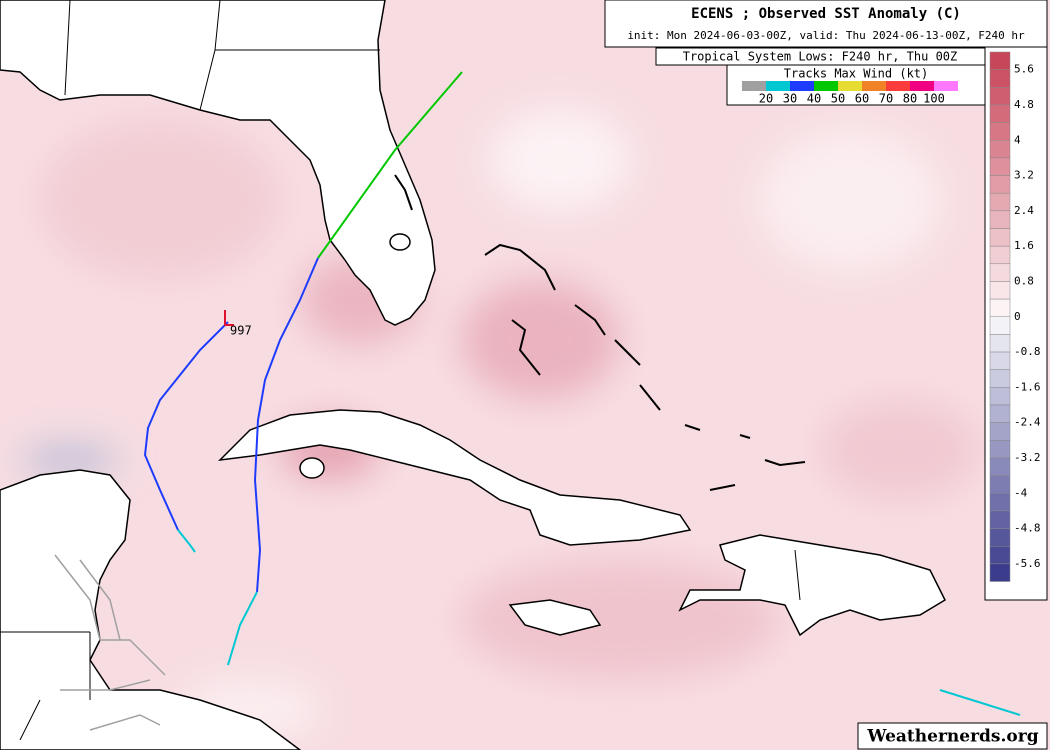 This screenshot has width=1050, height=754. I want to click on wind-label: 40, so click(814, 99).